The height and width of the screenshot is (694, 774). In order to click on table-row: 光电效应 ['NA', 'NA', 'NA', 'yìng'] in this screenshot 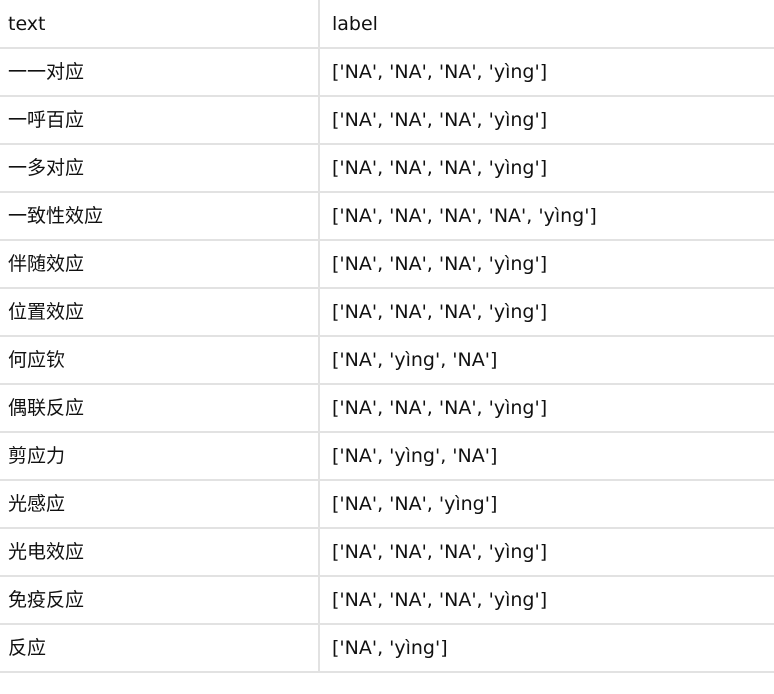, I will do `click(387, 552)`.